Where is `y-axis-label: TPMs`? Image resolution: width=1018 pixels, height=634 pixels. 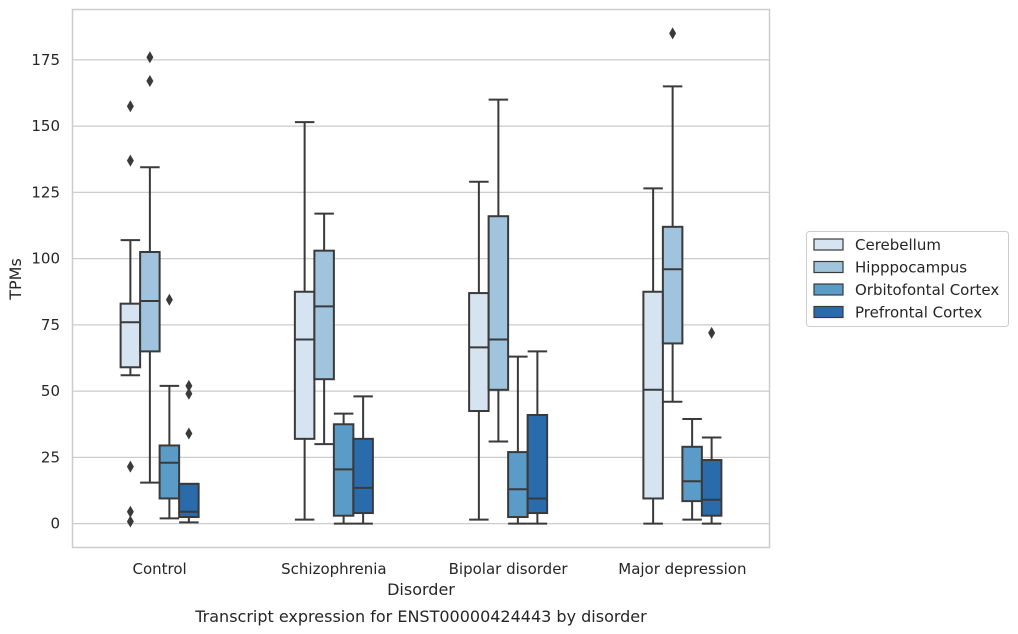
y-axis-label: TPMs is located at coordinates (15, 279).